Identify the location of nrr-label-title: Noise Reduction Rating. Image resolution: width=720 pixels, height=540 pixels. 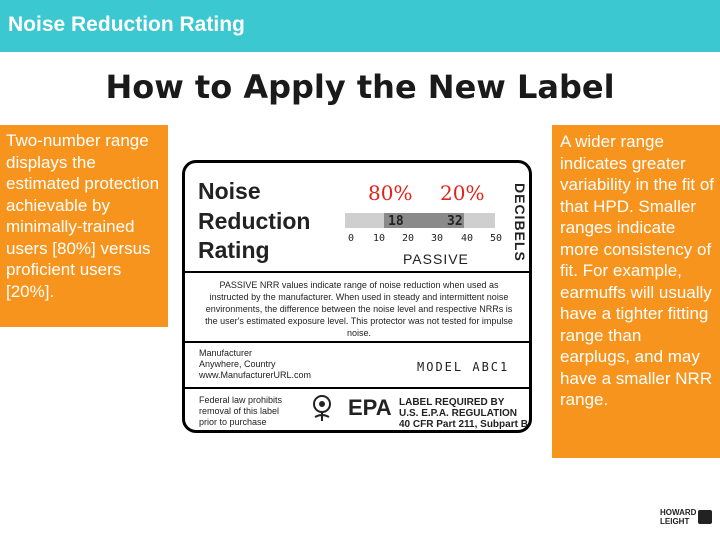
(254, 221).